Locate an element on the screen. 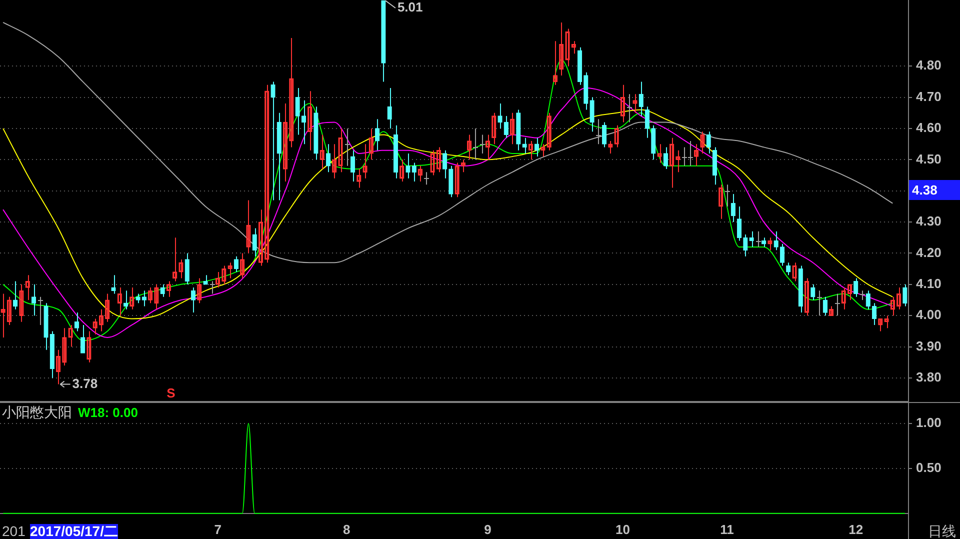 The height and width of the screenshot is (539, 960). annotation: S is located at coordinates (171, 393).